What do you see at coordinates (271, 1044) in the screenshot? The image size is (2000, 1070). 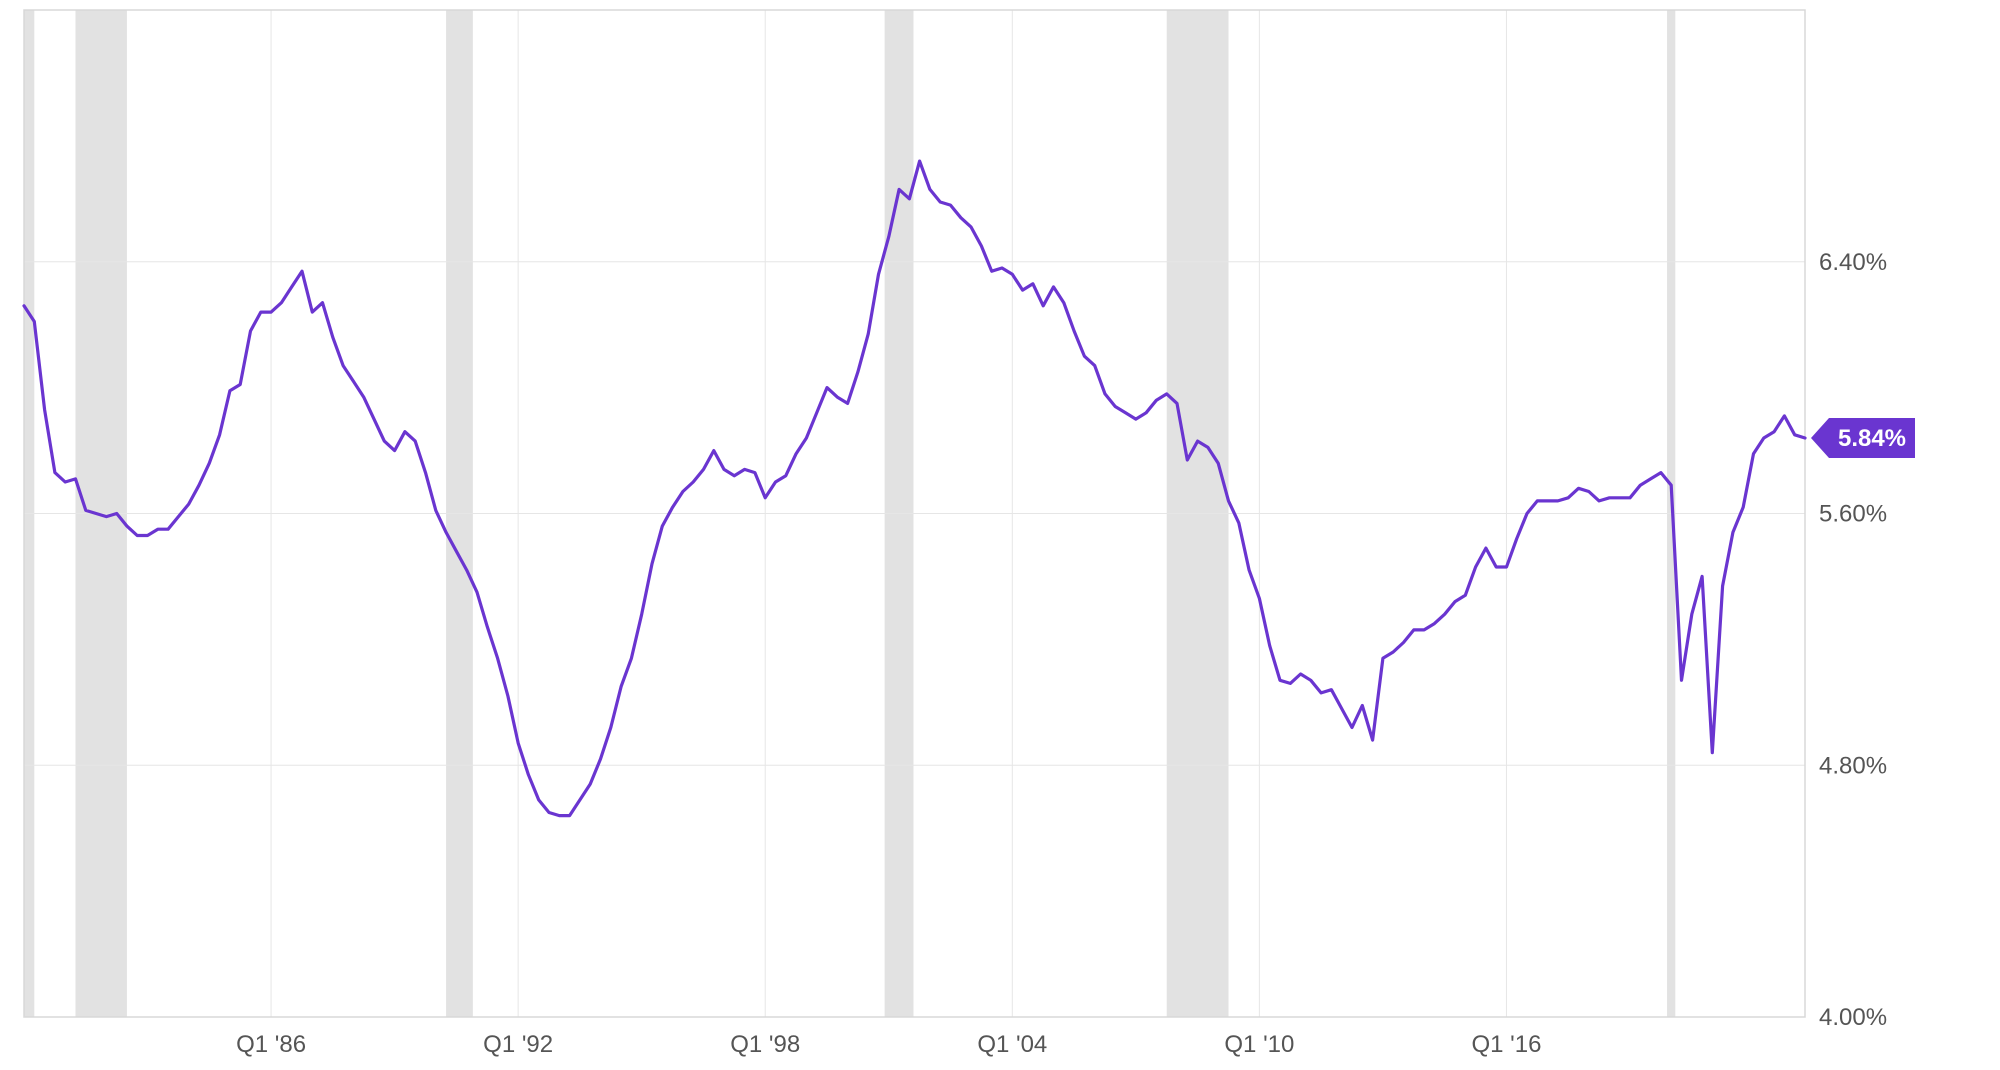 I see `x-tick-label: Q1 '86` at bounding box center [271, 1044].